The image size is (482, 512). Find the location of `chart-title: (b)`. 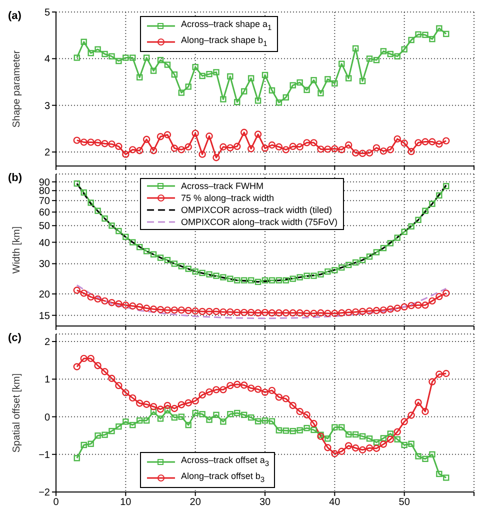

chart-title: (b) is located at coordinates (15, 178).